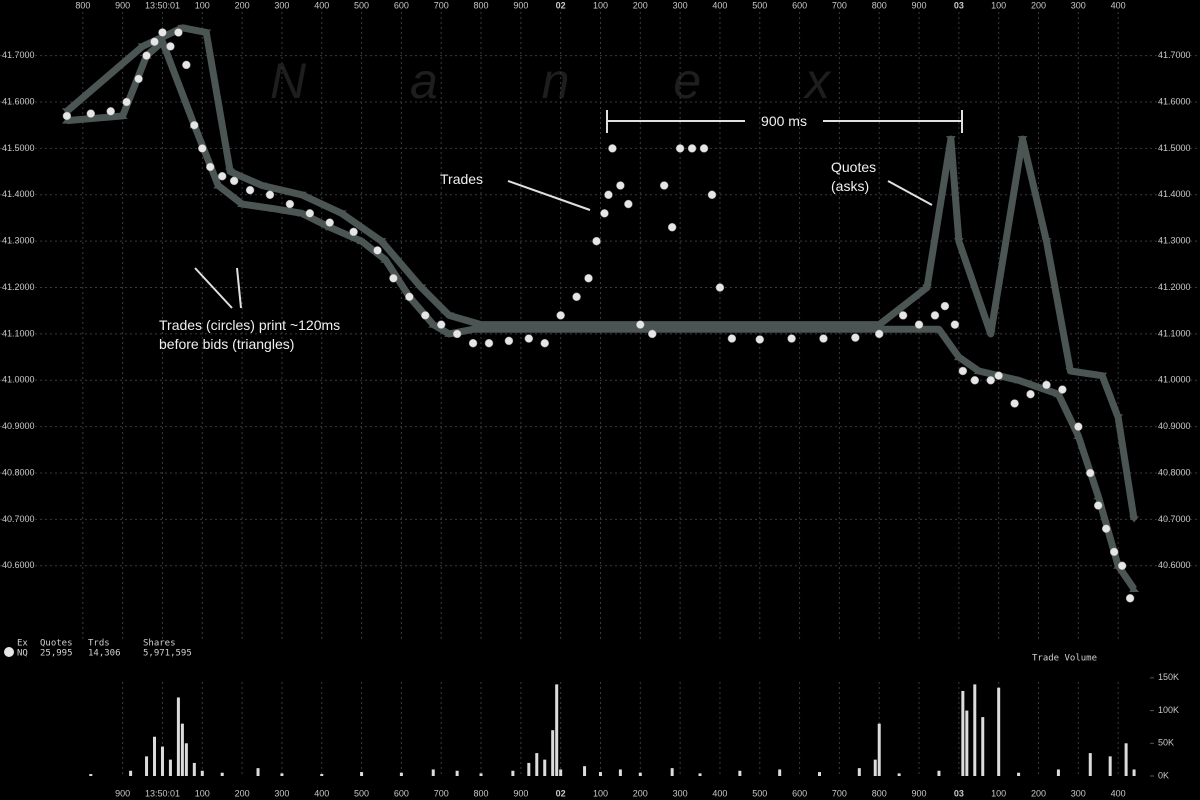 The image size is (1200, 800). What do you see at coordinates (1174, 241) in the screenshot?
I see `y-tick-label: 41.3000` at bounding box center [1174, 241].